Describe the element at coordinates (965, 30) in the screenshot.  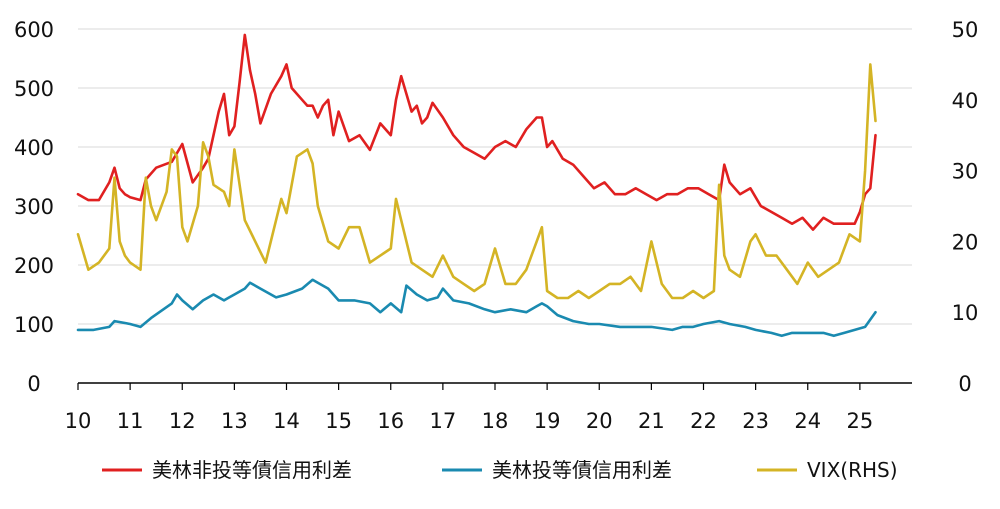
I see `y2-tick-label: 50` at that location.